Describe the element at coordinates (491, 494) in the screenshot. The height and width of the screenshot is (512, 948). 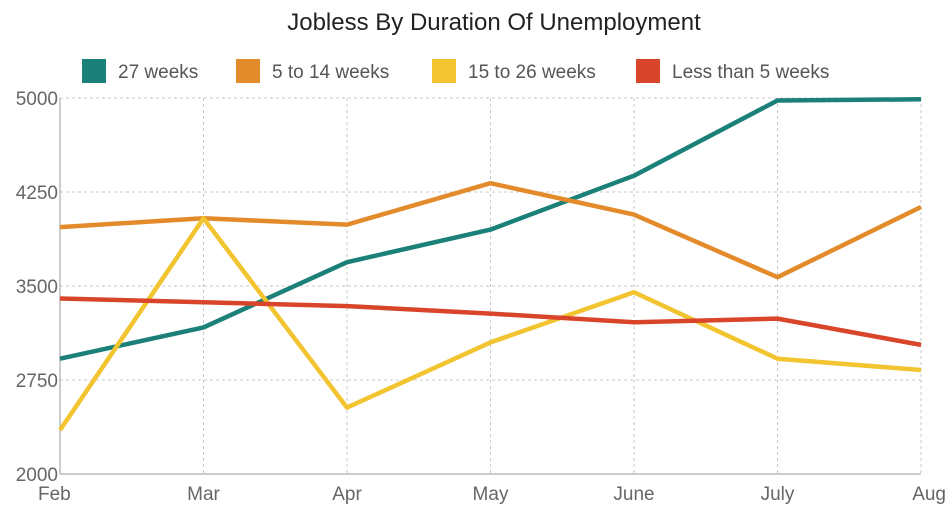
I see `x-tick-label: May` at that location.